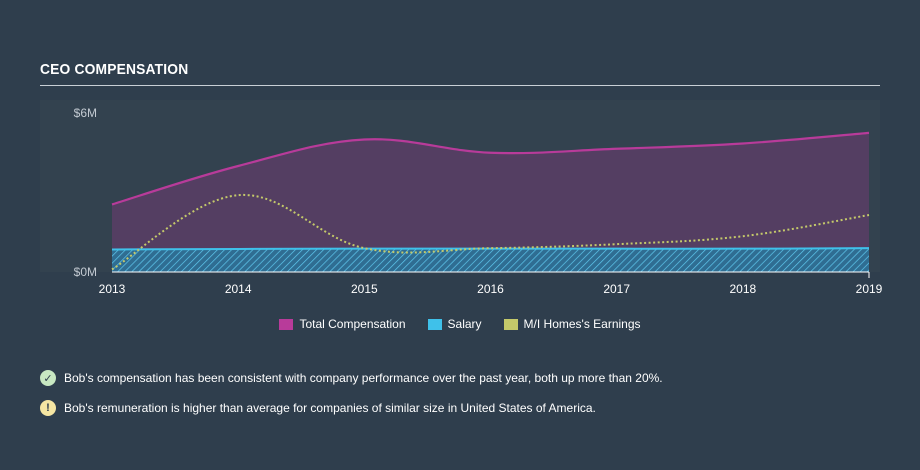 This screenshot has width=920, height=470. Describe the element at coordinates (510, 324) in the screenshot. I see `legend-swatch-earnings` at that location.